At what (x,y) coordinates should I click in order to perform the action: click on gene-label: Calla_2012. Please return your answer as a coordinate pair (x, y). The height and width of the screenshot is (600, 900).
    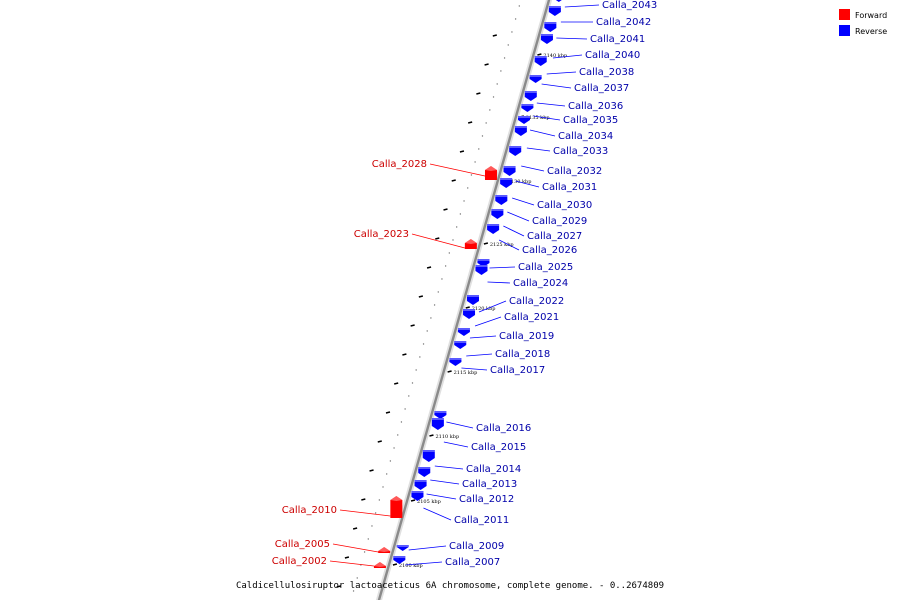
    Looking at the image, I should click on (486, 499).